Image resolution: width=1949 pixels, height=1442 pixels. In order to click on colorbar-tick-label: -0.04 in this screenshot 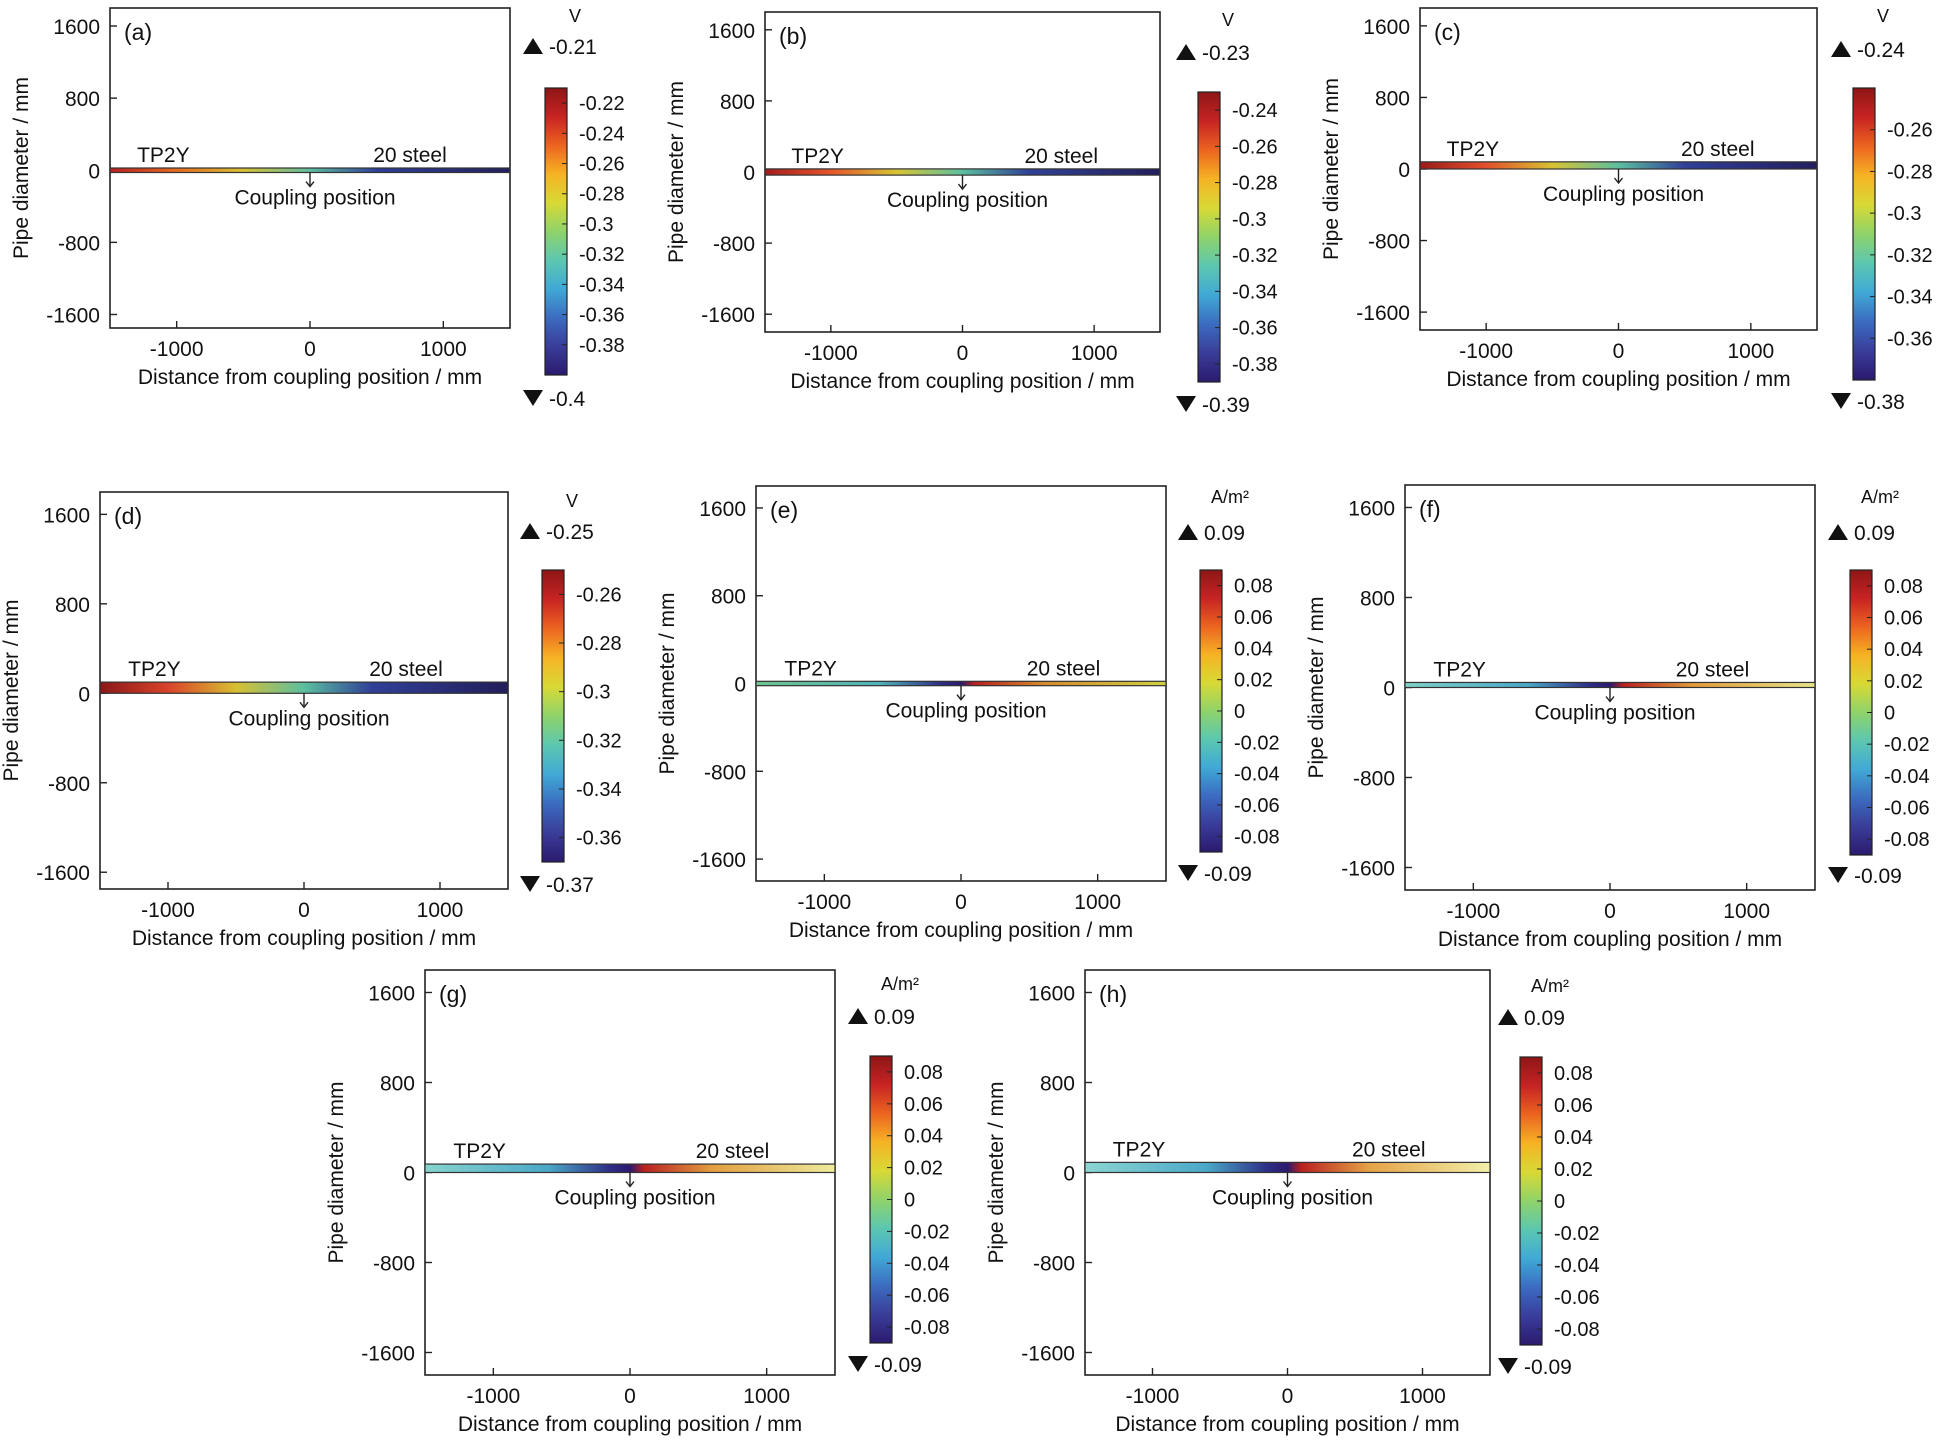, I will do `click(927, 1264)`.